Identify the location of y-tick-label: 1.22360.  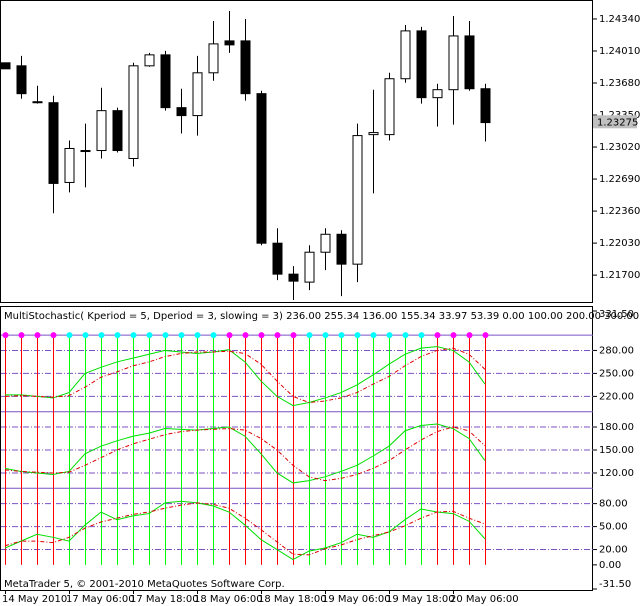
(619, 211).